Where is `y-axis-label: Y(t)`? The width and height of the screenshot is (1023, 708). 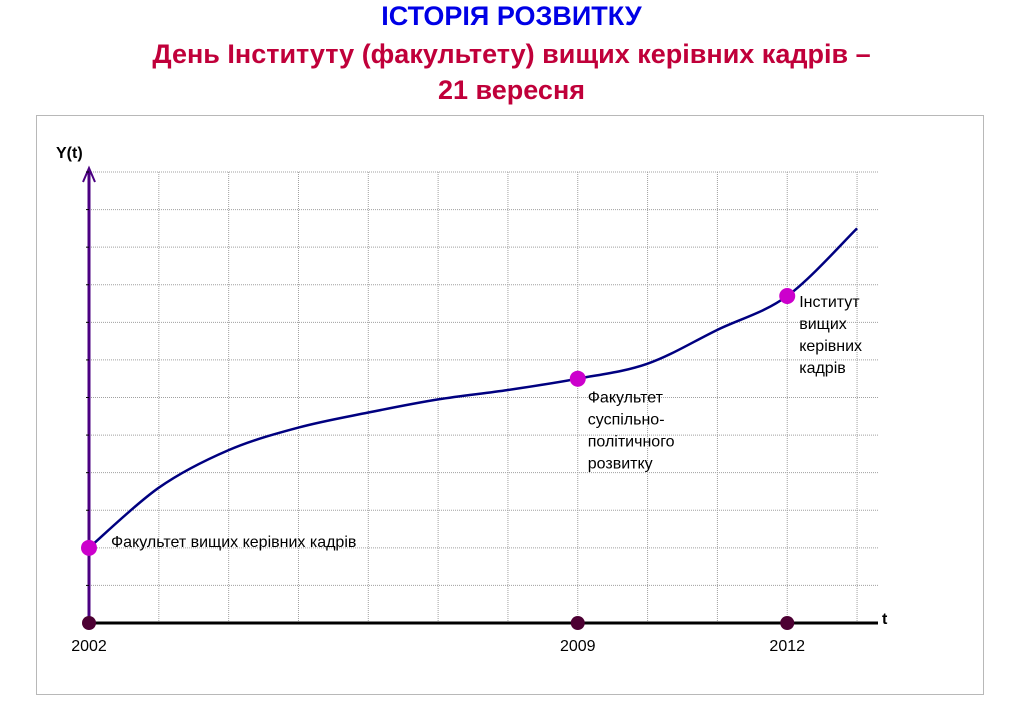
y-axis-label: Y(t) is located at coordinates (69, 153).